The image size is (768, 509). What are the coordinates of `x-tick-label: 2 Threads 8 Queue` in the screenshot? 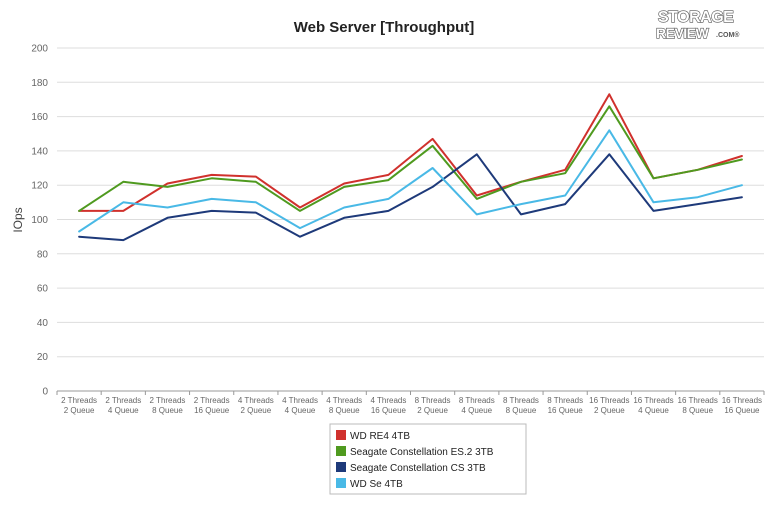 It's located at (168, 405).